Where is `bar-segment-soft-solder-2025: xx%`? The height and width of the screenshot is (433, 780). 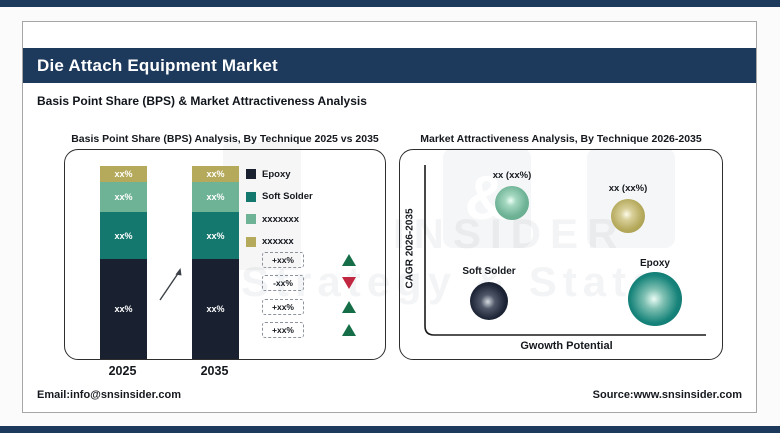 bar-segment-soft-solder-2025: xx% is located at coordinates (123, 235).